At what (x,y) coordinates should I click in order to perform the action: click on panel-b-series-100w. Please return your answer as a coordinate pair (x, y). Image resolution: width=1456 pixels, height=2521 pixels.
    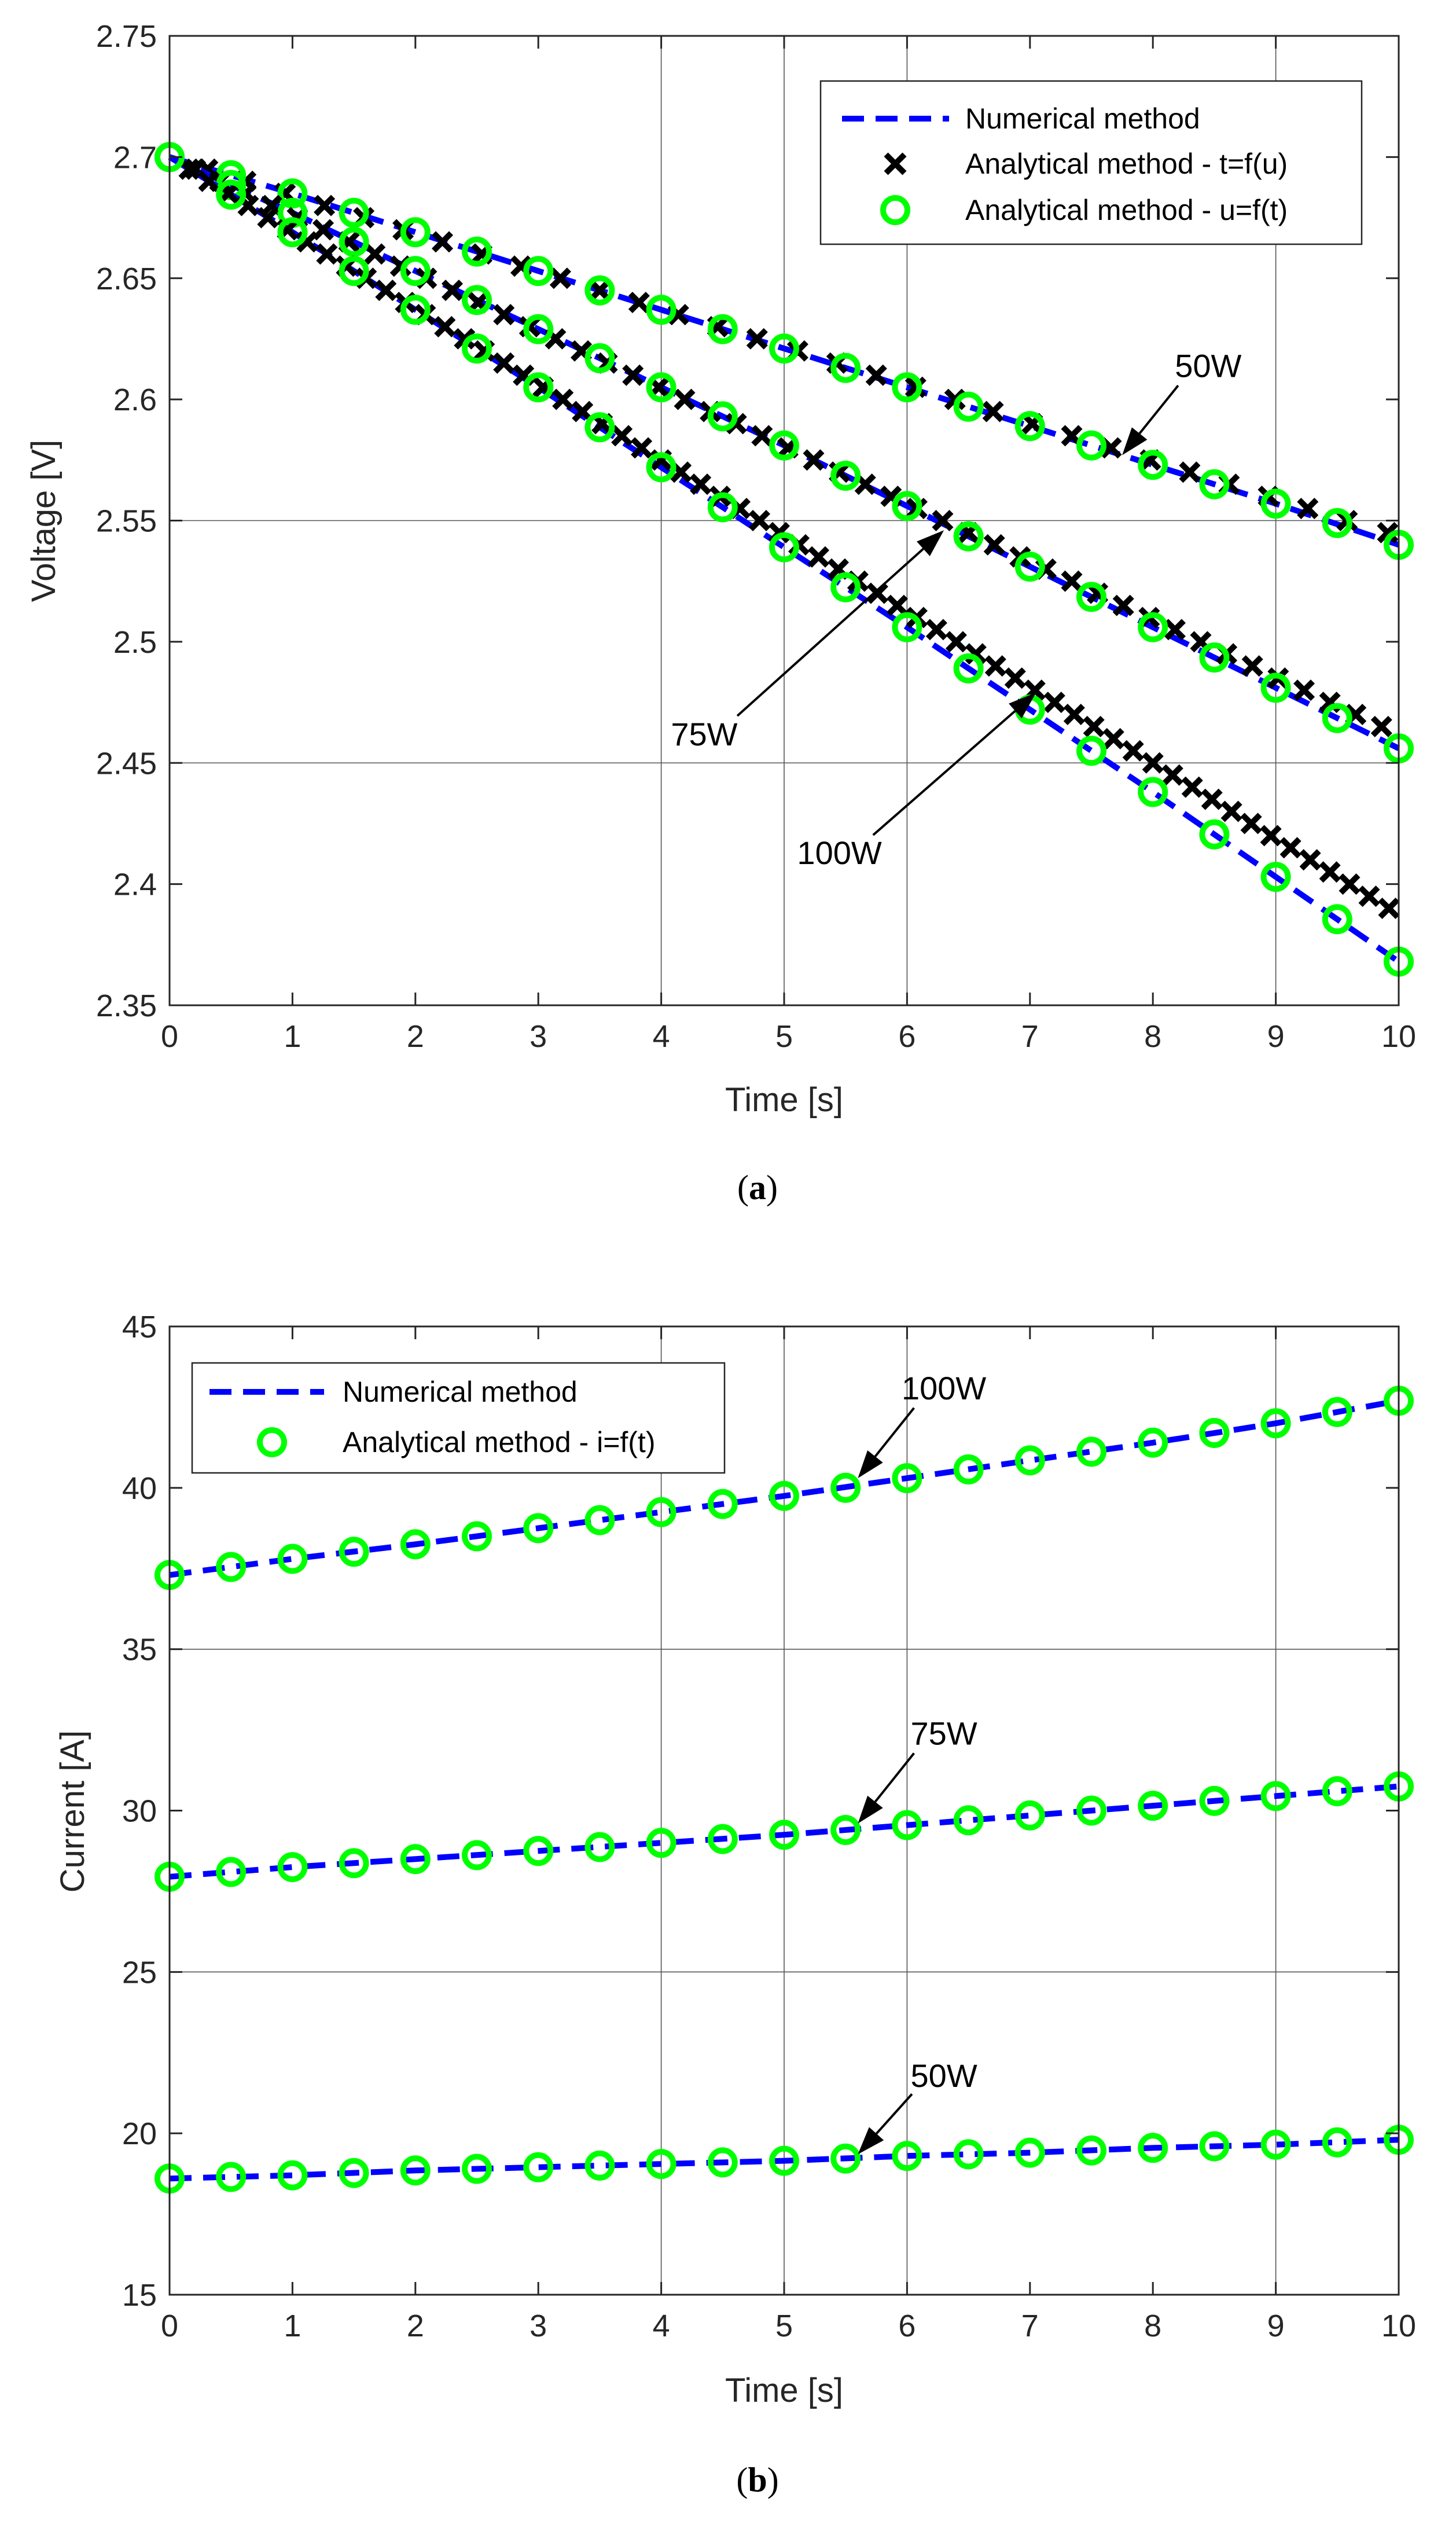
    Looking at the image, I should click on (785, 1488).